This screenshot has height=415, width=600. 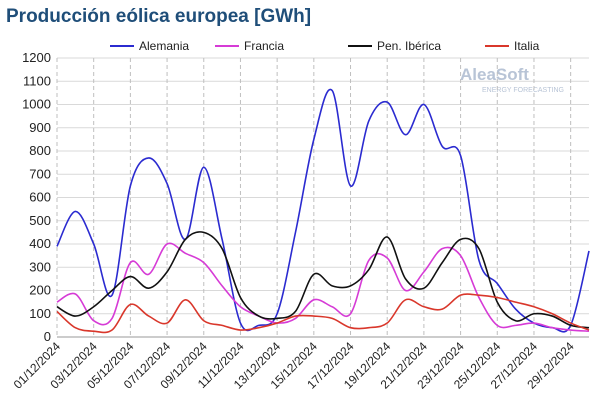 What do you see at coordinates (264, 46) in the screenshot?
I see `legend-label: Francia` at bounding box center [264, 46].